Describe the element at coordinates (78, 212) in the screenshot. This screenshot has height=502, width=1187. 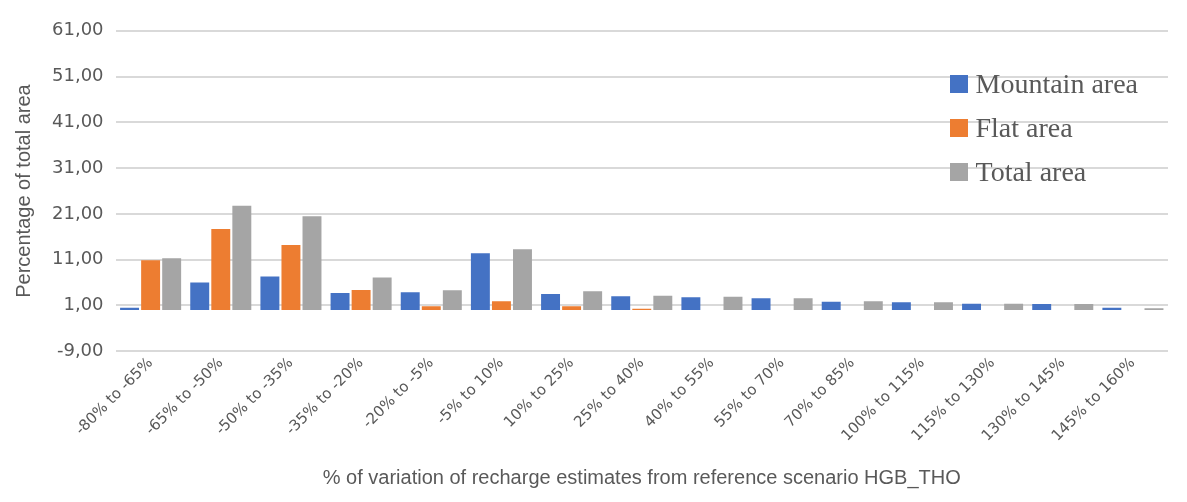
I see `y-tick-label: 21,00` at that location.